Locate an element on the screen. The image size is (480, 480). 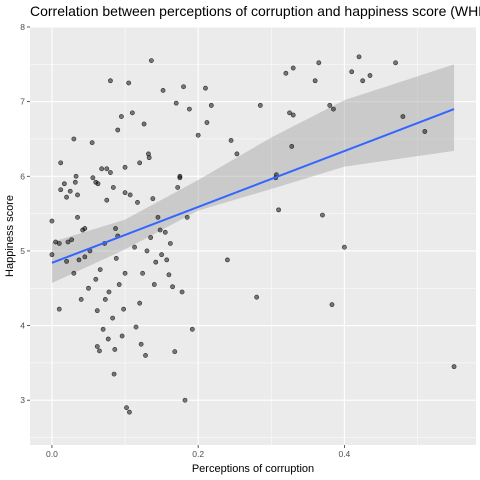
y-axis-label: Happiness score is located at coordinates (10, 236).